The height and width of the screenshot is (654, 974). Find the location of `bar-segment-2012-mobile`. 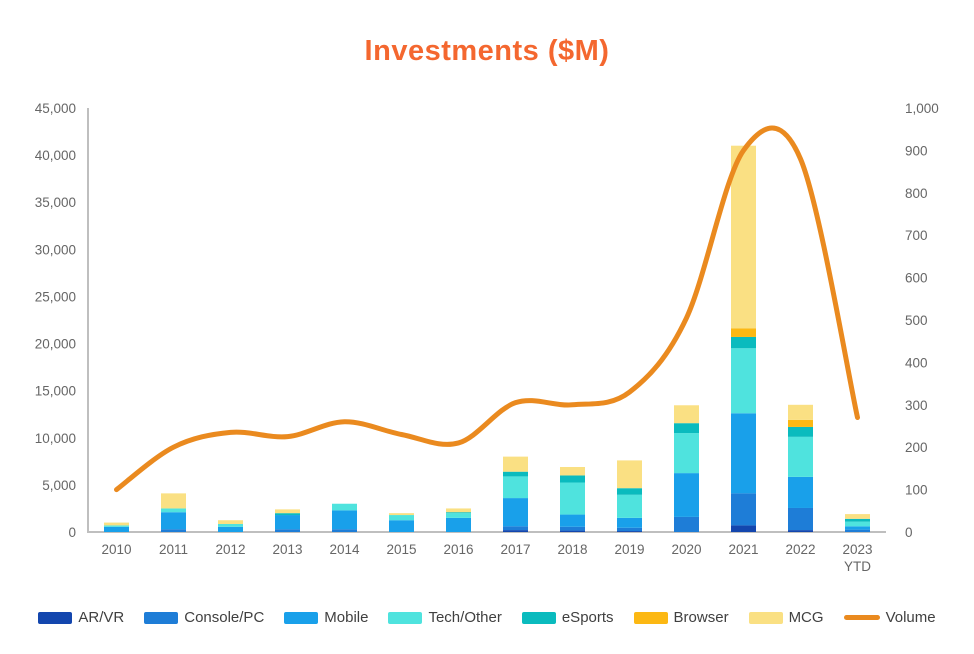

bar-segment-2012-mobile is located at coordinates (230, 529).